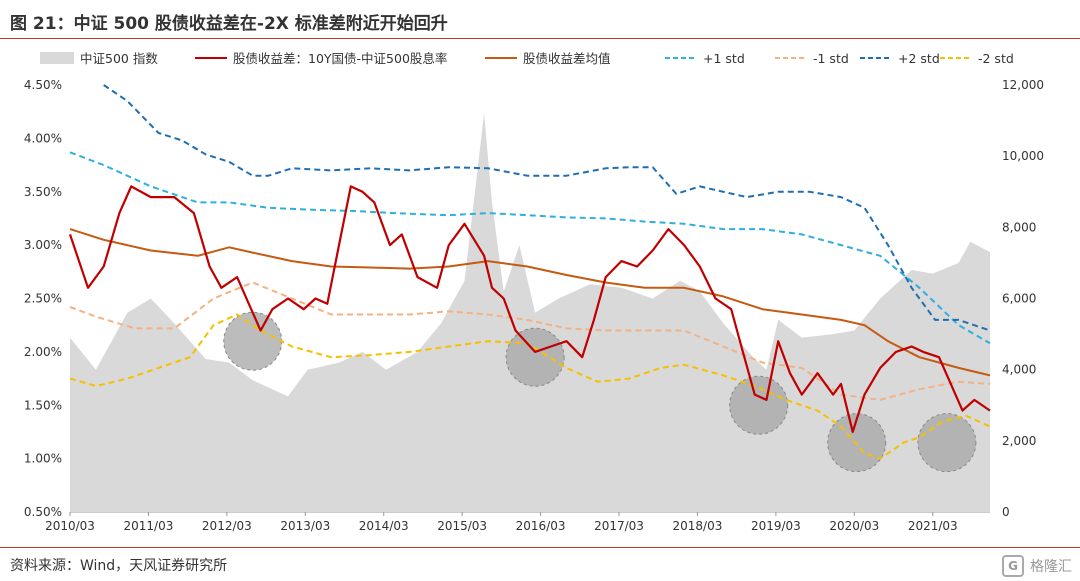 This screenshot has height=581, width=1080. Describe the element at coordinates (854, 526) in the screenshot. I see `x-tick-label: 2020/03` at that location.